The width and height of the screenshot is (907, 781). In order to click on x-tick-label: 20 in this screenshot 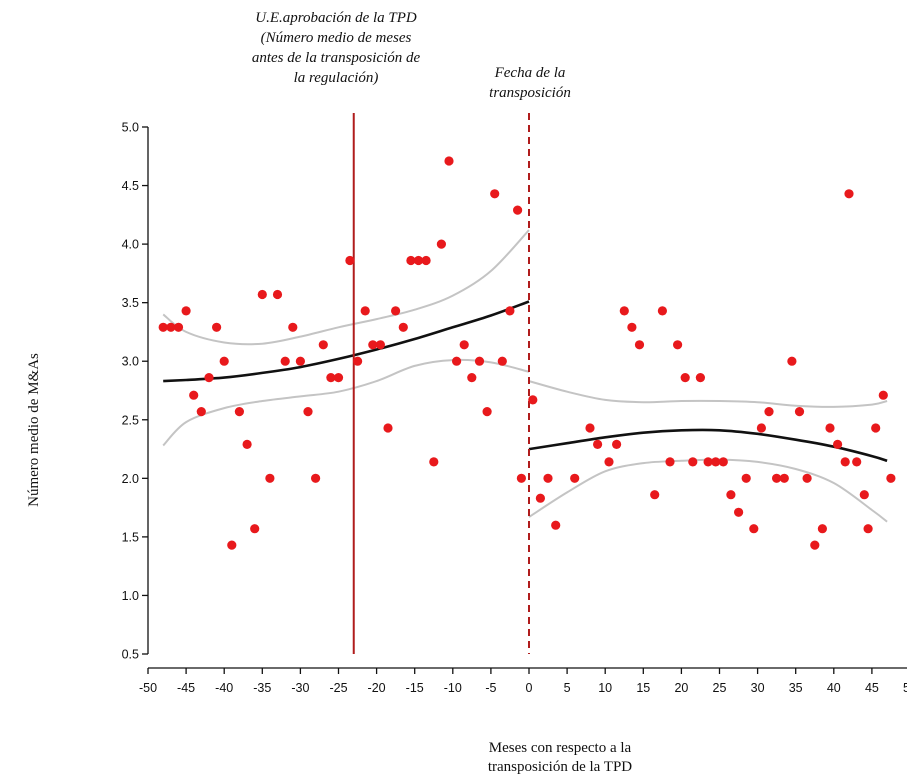, I will do `click(681, 688)`.